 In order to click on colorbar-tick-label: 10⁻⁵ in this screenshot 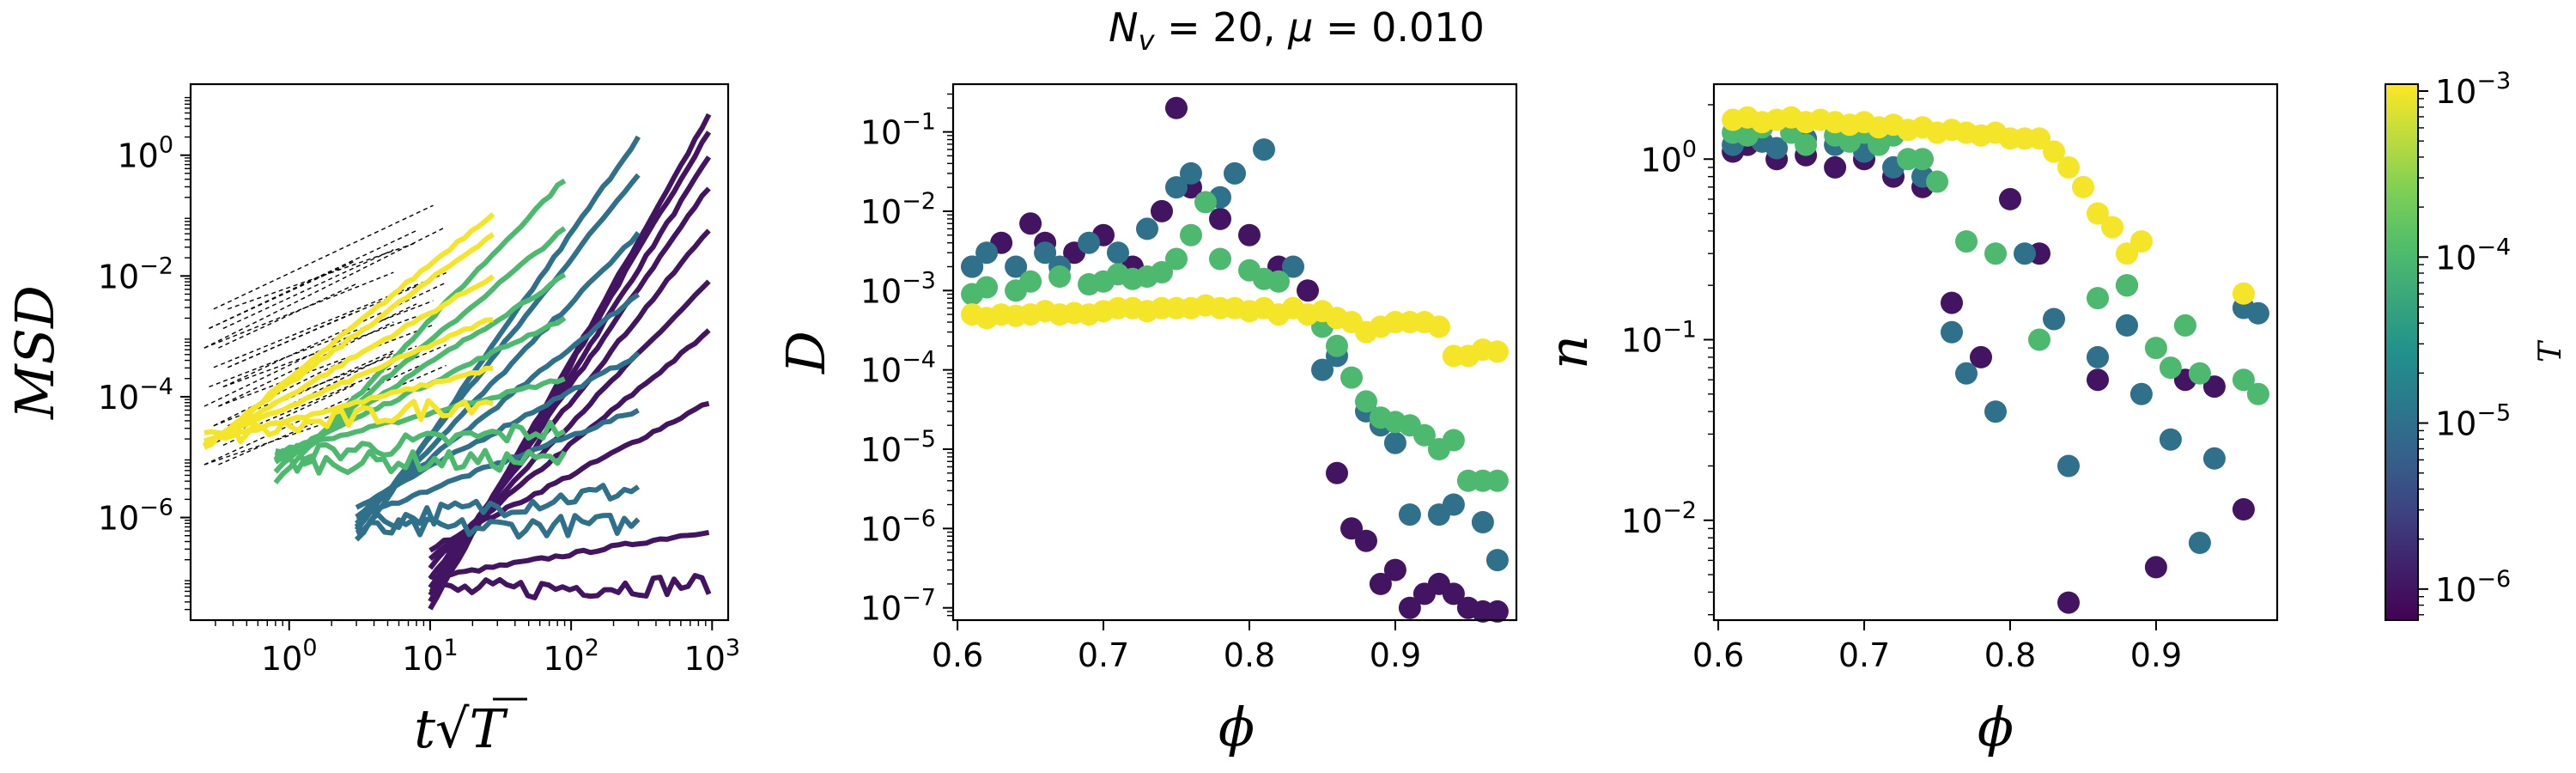, I will do `click(2473, 421)`.